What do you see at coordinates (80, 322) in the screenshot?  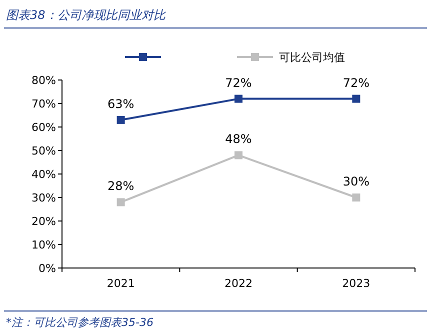 I see `text: *注：可比公司参考图表35-36` at bounding box center [80, 322].